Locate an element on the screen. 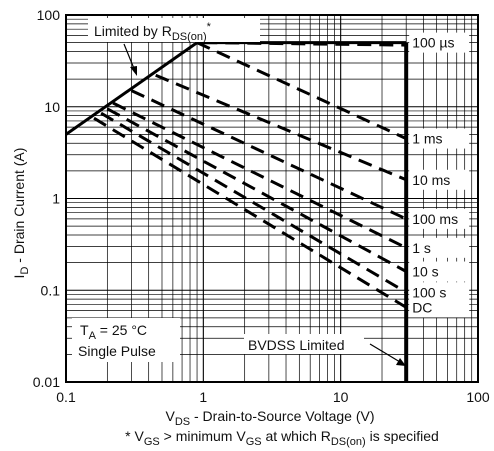 This screenshot has height=451, width=494. y-tick-label: 0.1 is located at coordinates (51, 290).